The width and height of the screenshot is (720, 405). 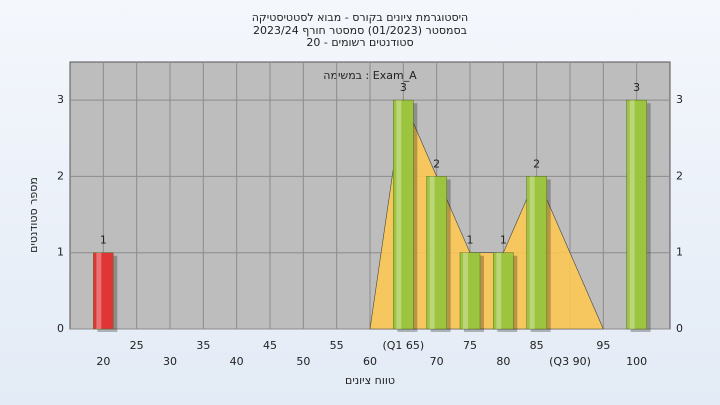 I want to click on x-axis-label: טווח ציונים, so click(x=370, y=380).